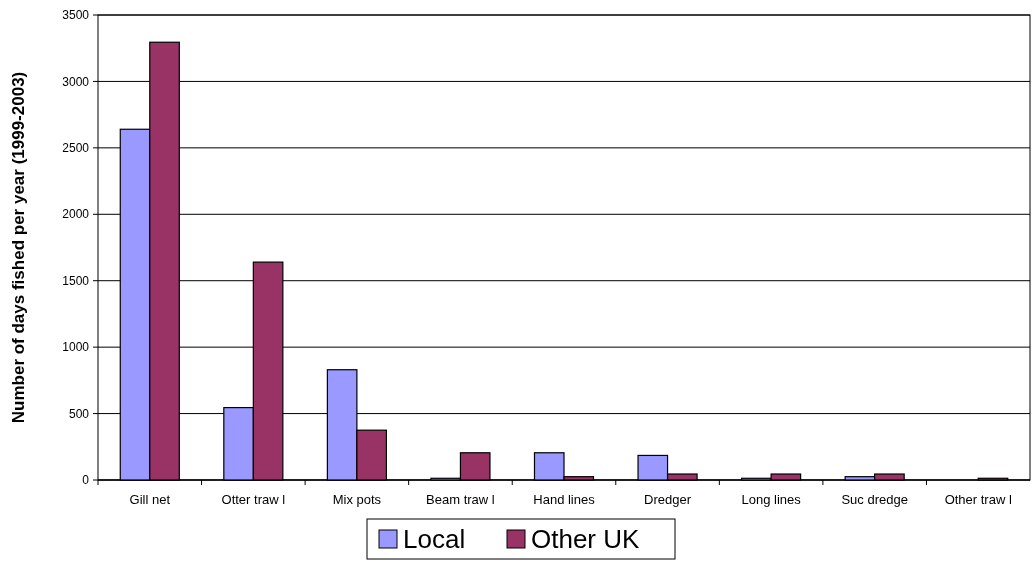 Image resolution: width=1034 pixels, height=579 pixels. I want to click on y-axis-title: Number of days fished per year (1999-2003), so click(18, 247).